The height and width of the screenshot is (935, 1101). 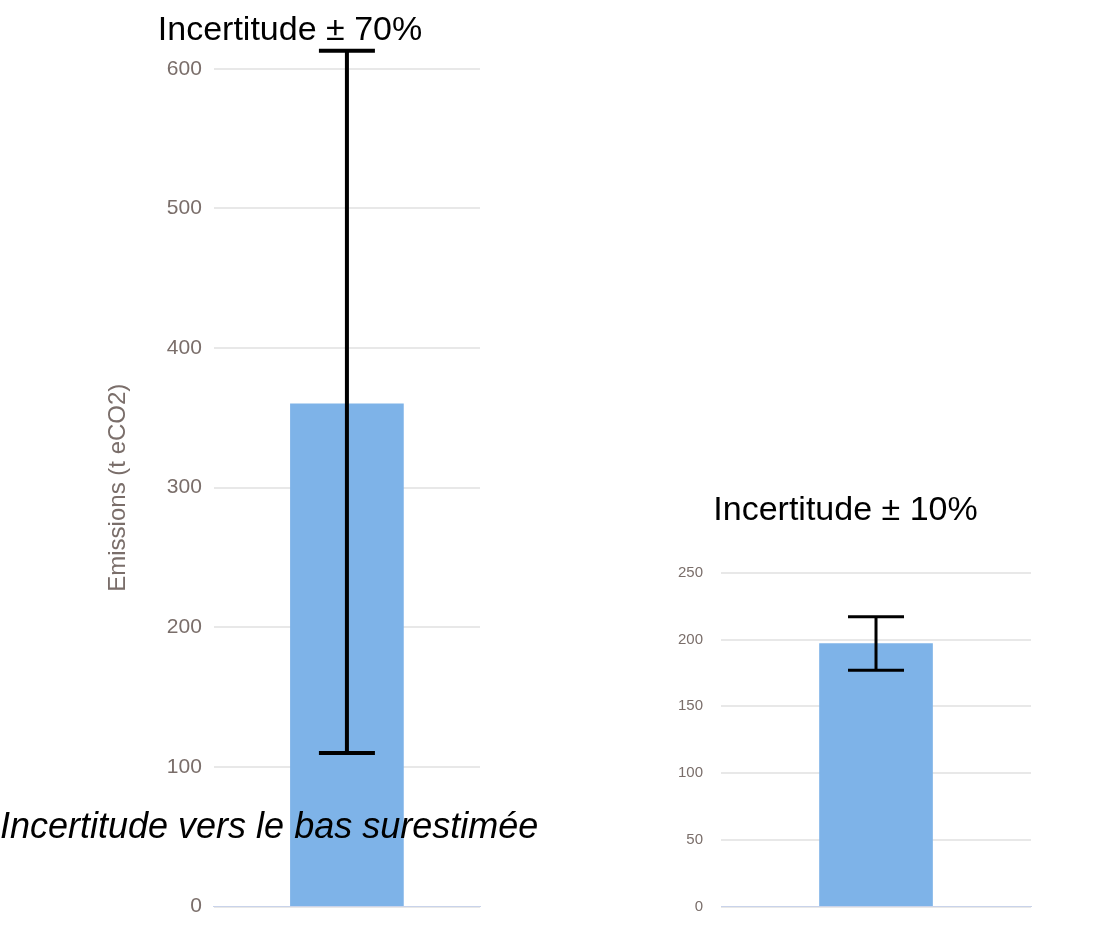 What do you see at coordinates (117, 487) in the screenshot?
I see `y-axis-title: Emissions (t eCO2)` at bounding box center [117, 487].